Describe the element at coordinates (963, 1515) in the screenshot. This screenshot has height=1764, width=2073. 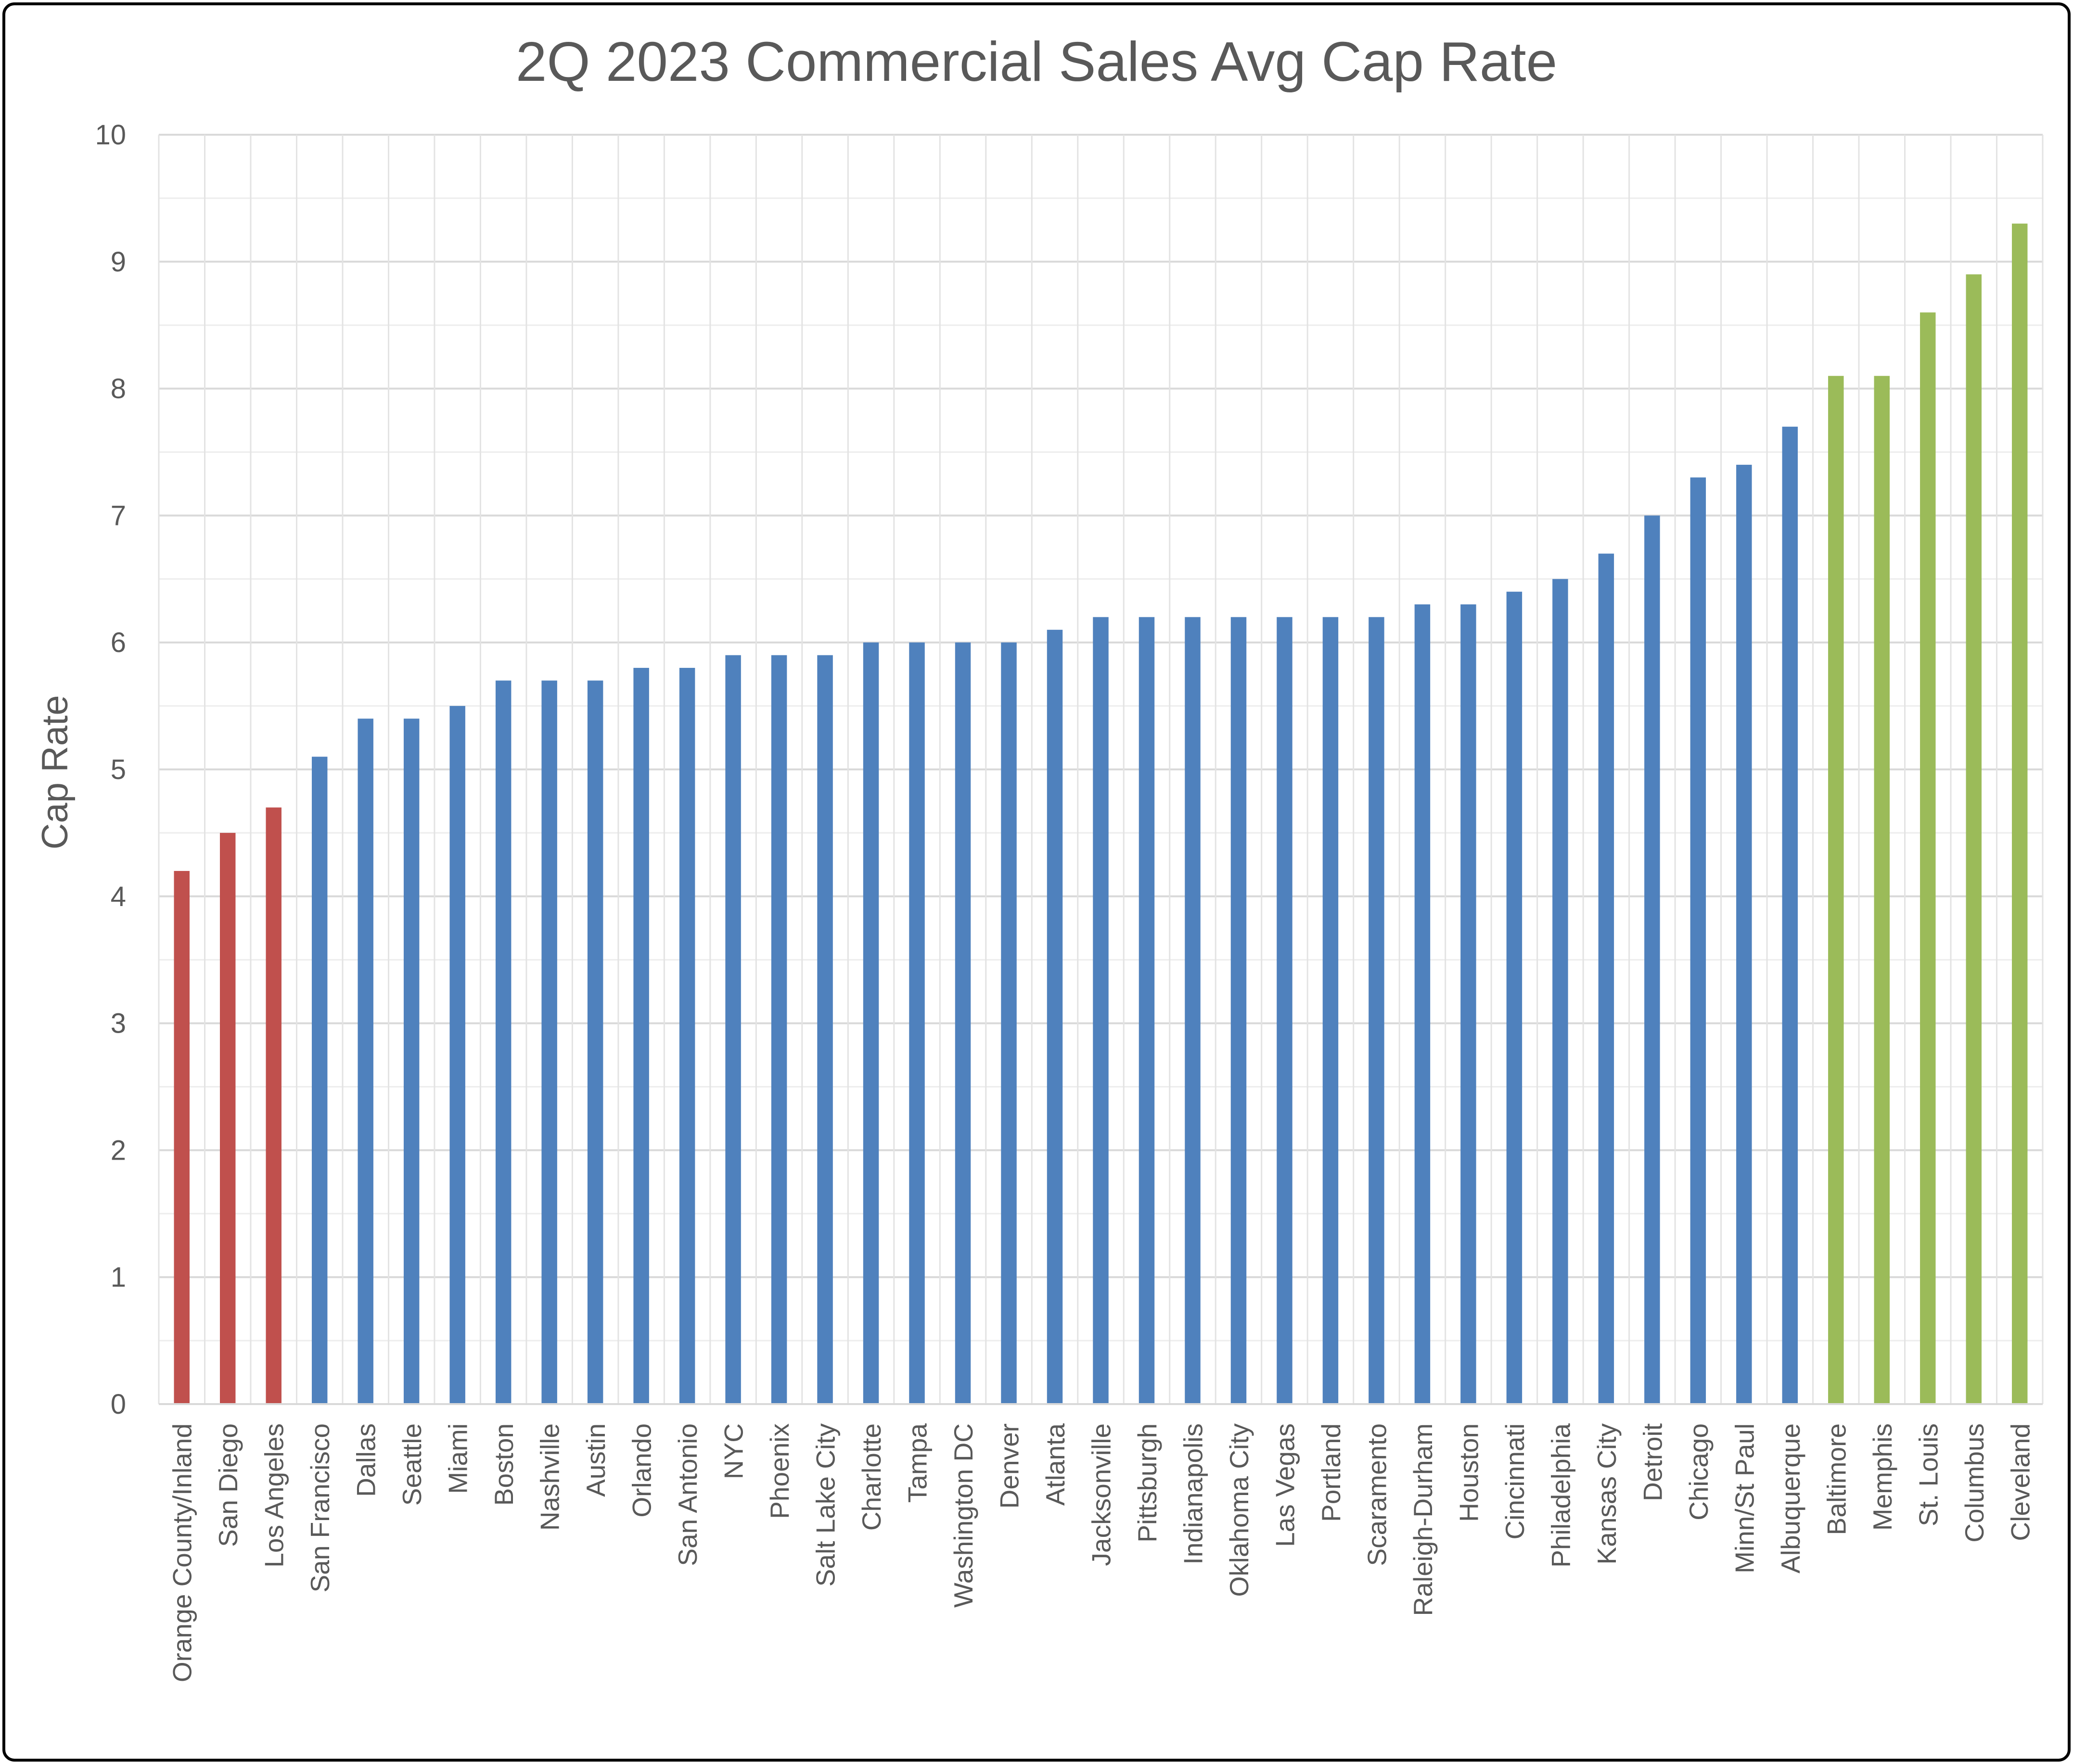
I see `x-category-label: Washington DC` at that location.